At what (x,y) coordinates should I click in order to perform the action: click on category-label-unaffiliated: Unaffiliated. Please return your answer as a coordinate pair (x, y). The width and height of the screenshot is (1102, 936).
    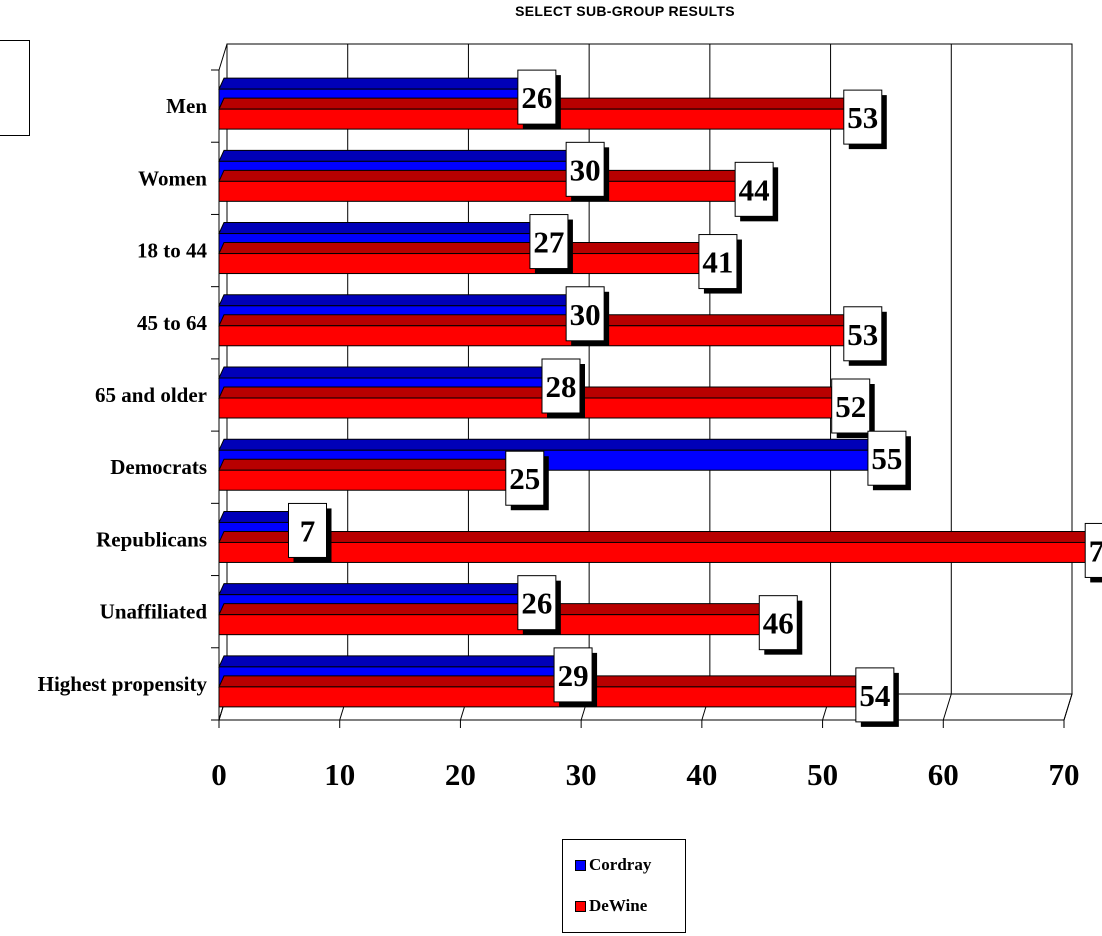
    Looking at the image, I should click on (154, 612).